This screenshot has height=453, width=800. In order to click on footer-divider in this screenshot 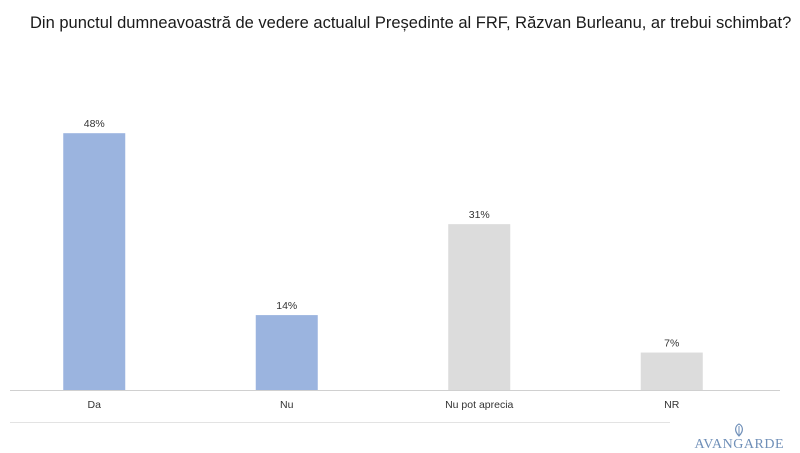, I will do `click(340, 422)`.